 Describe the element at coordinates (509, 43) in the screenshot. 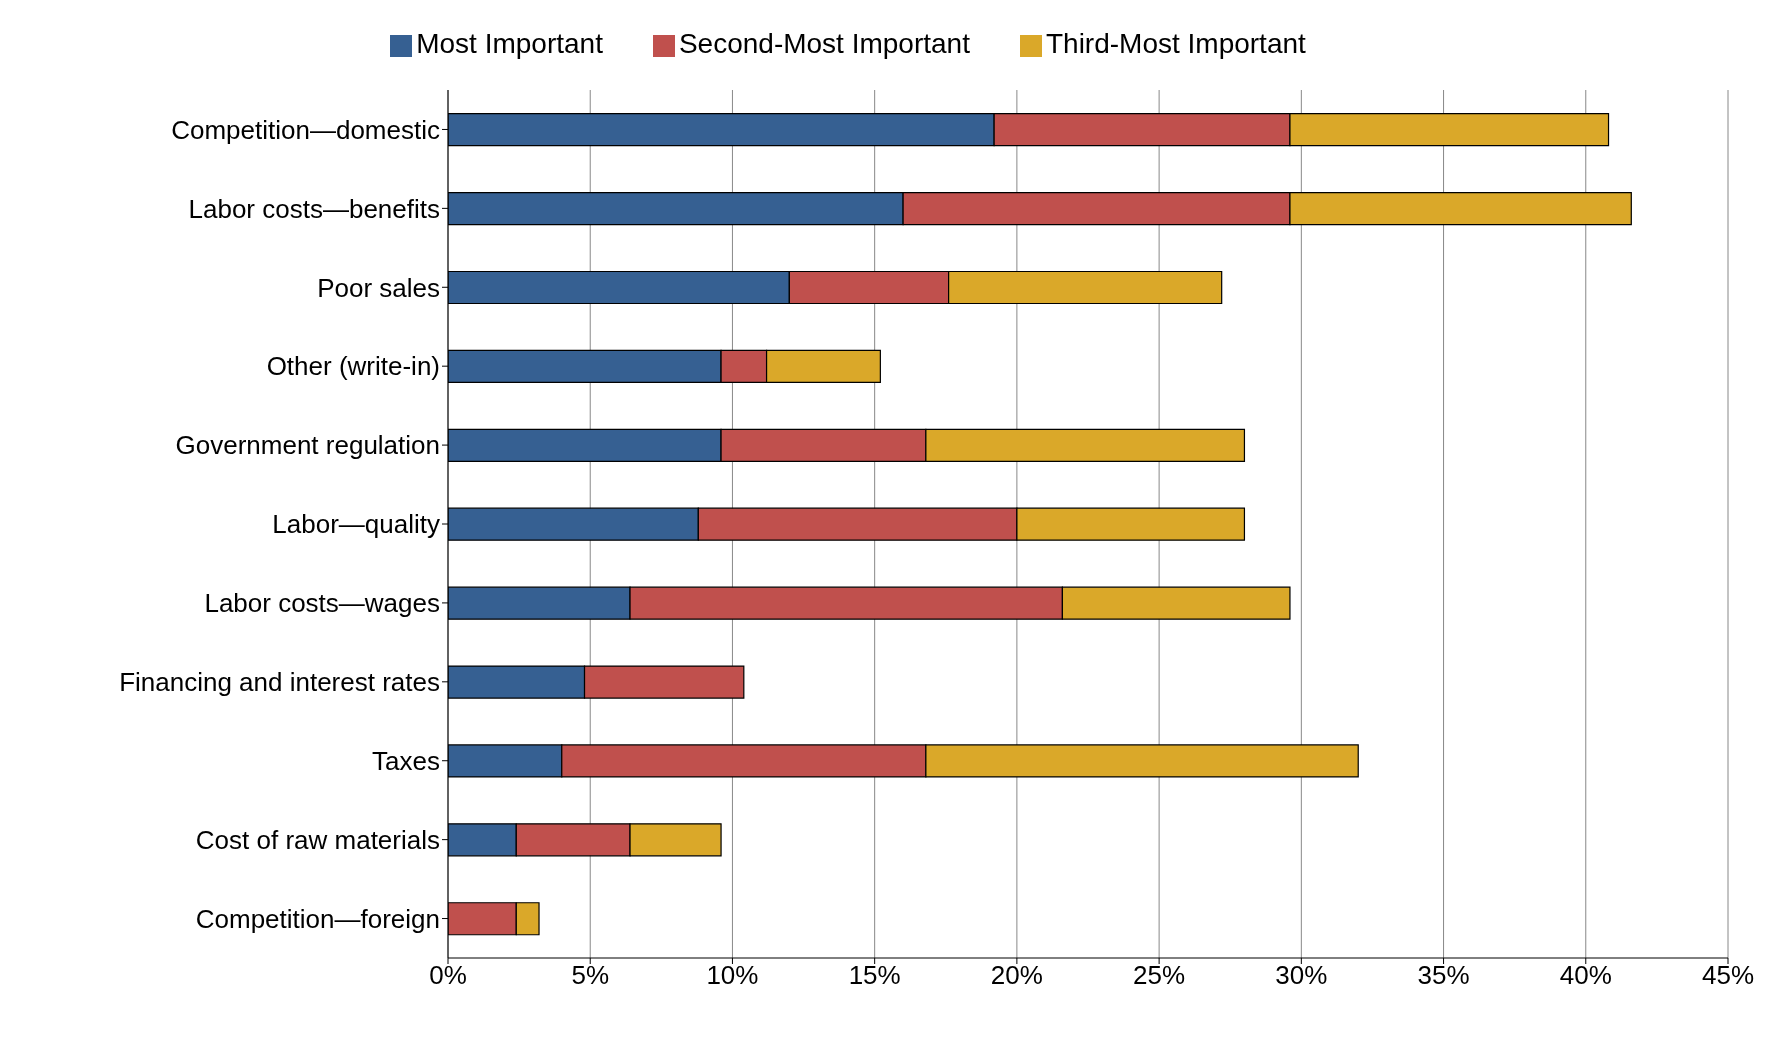

I see `legend-label: Most Important` at that location.